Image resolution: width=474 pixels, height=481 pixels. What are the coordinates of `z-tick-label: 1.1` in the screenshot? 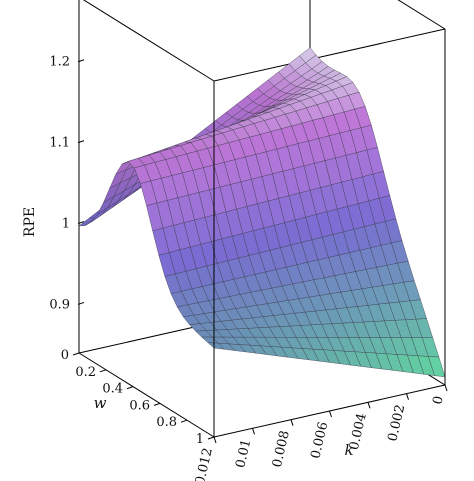 It's located at (59, 143).